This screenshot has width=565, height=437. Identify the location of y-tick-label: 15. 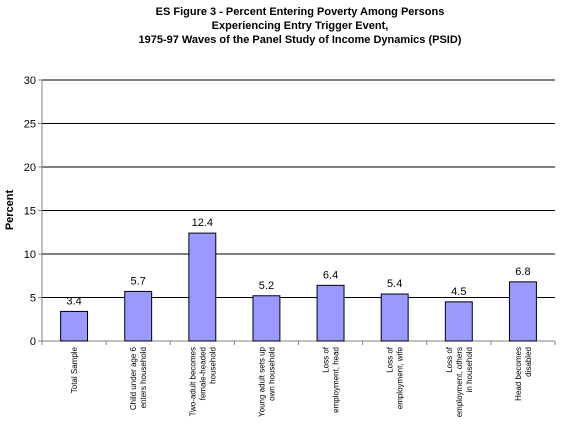
(30, 212).